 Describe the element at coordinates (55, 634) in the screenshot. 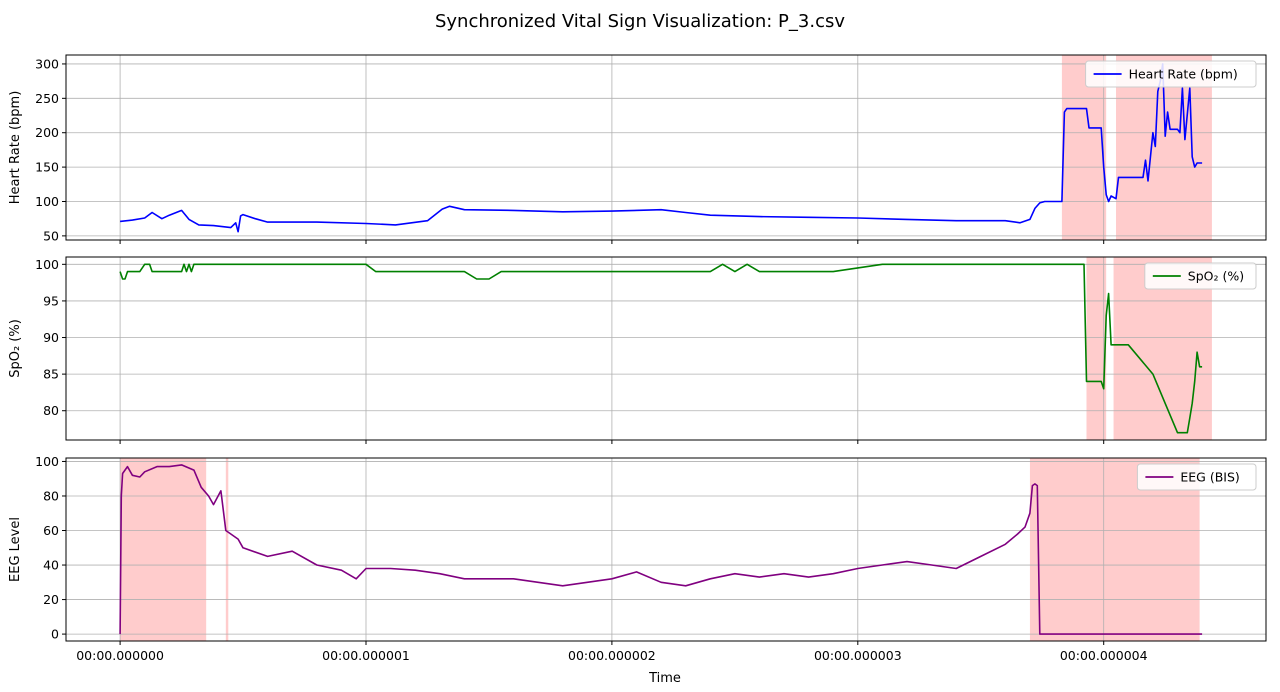

I see `eeg-ytick-label: 0` at that location.